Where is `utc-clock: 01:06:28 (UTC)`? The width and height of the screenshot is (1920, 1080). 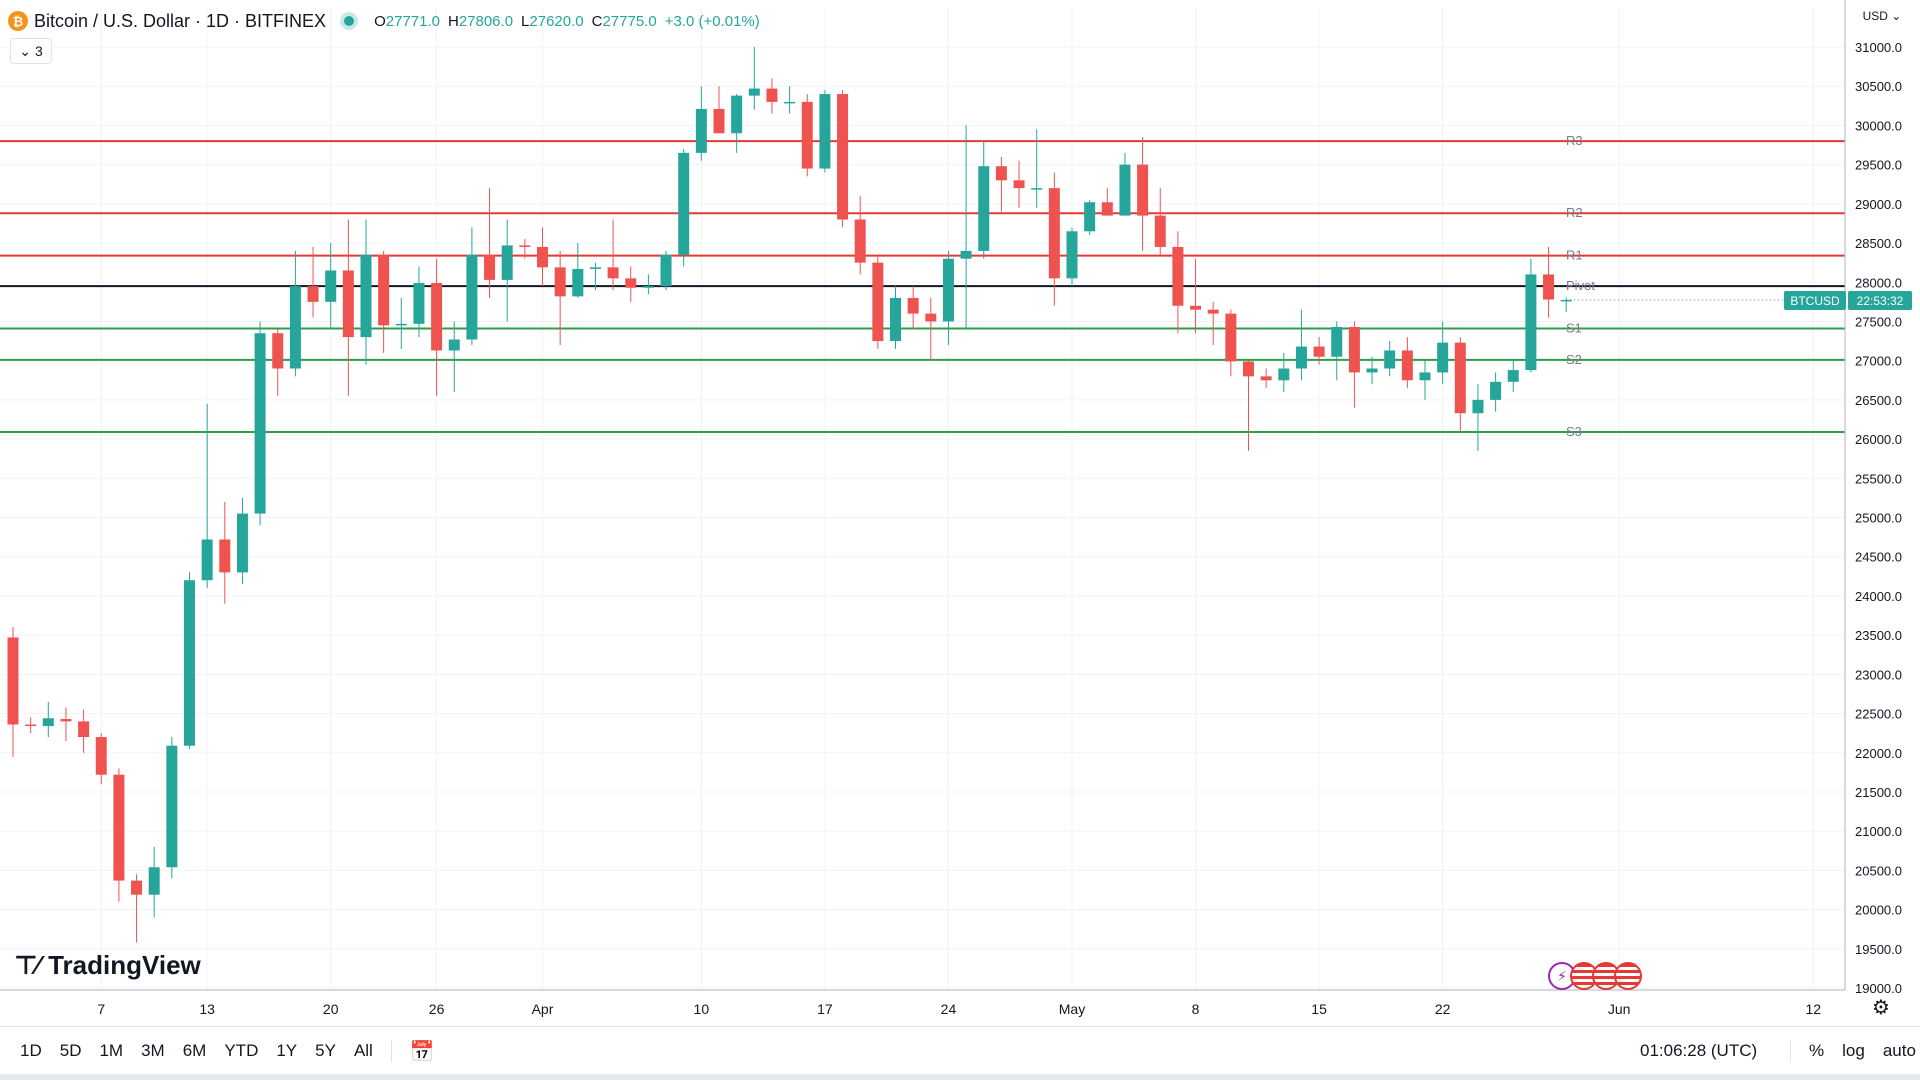
utc-clock: 01:06:28 (UTC) is located at coordinates (1699, 1050).